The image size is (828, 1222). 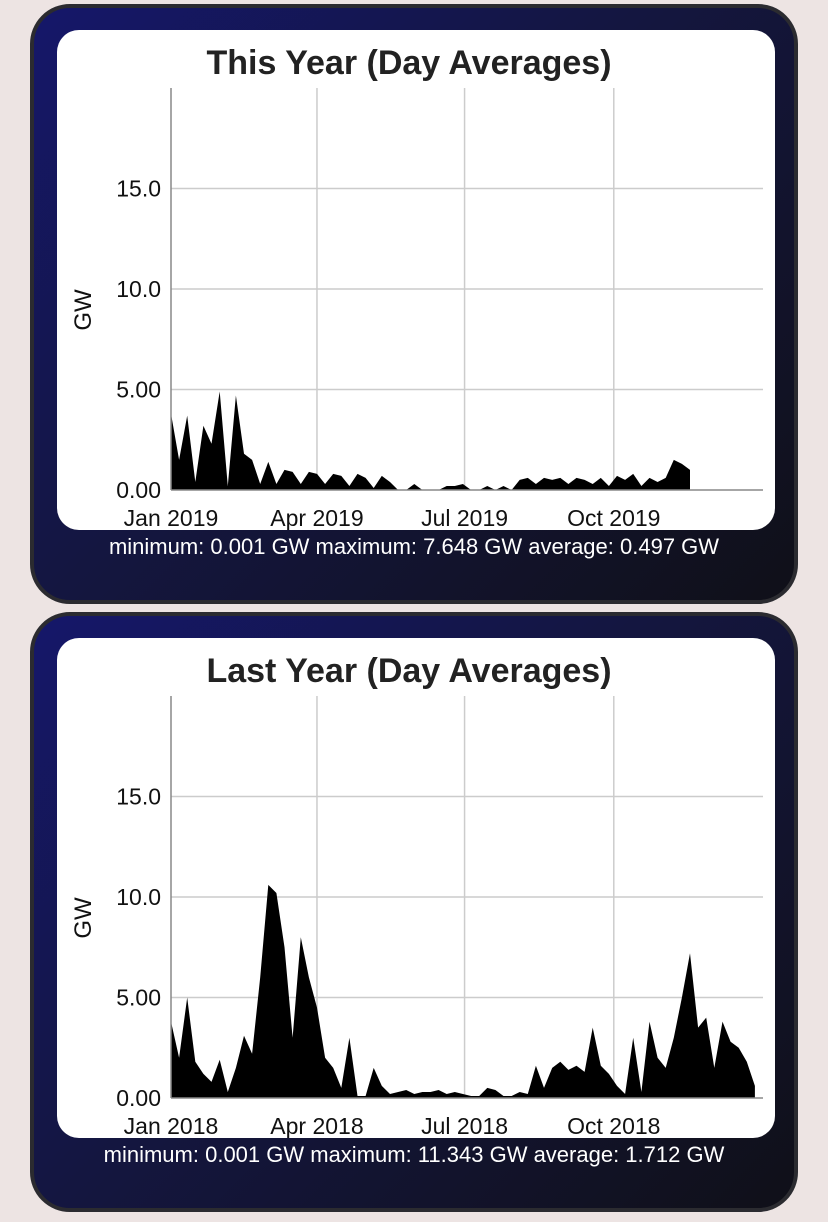 I want to click on chart-title: This Year (Day Averages), so click(x=408, y=63).